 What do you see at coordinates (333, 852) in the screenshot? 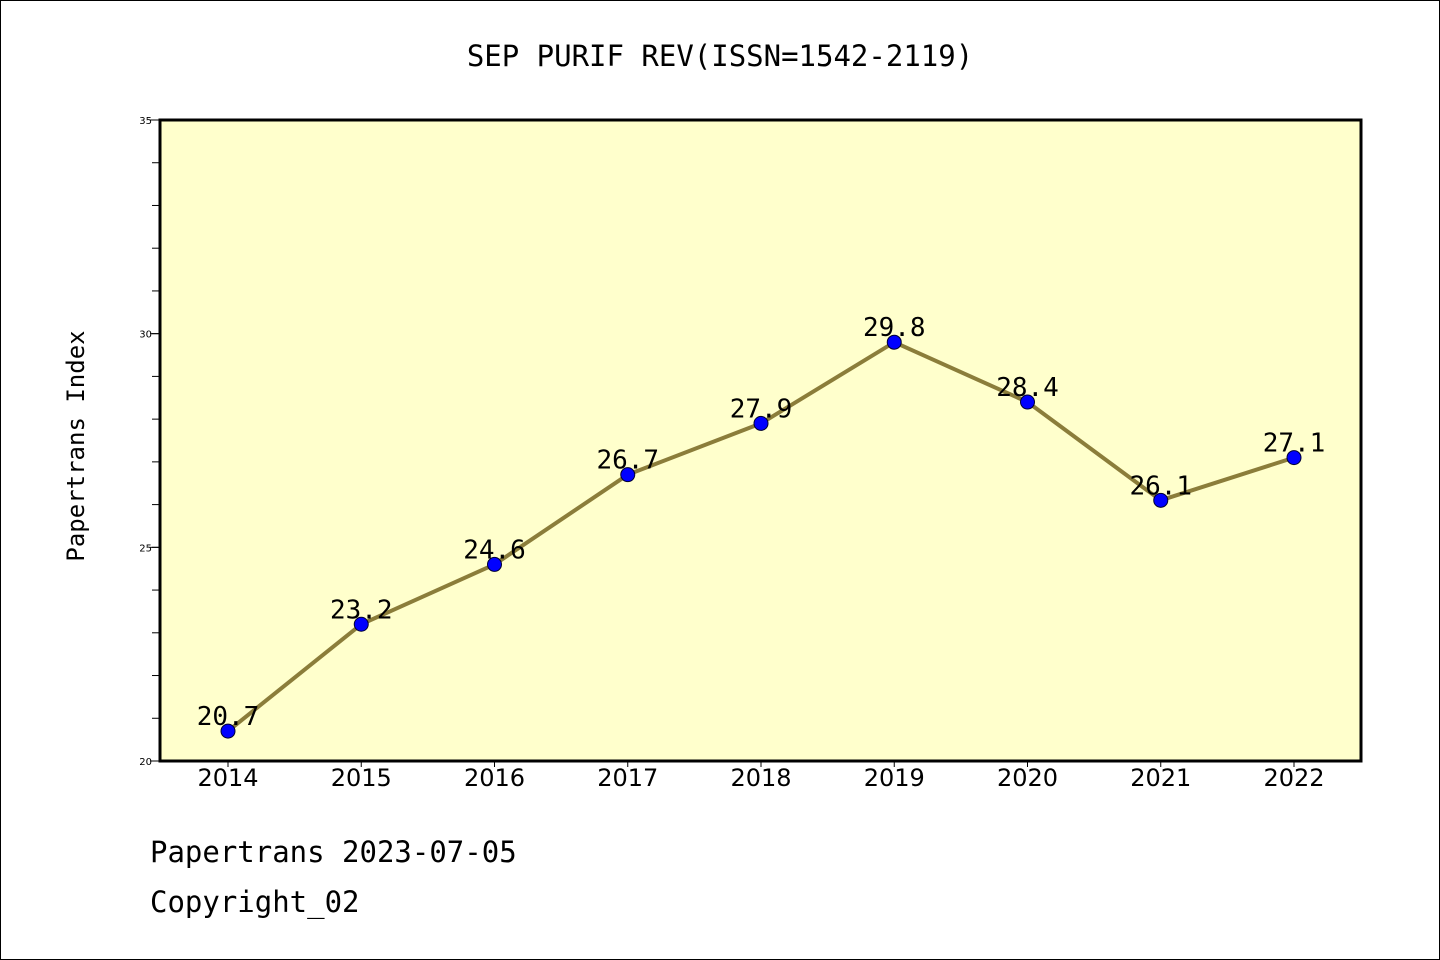
I see `footer-date-text: Papertrans 2023-07-05` at bounding box center [333, 852].